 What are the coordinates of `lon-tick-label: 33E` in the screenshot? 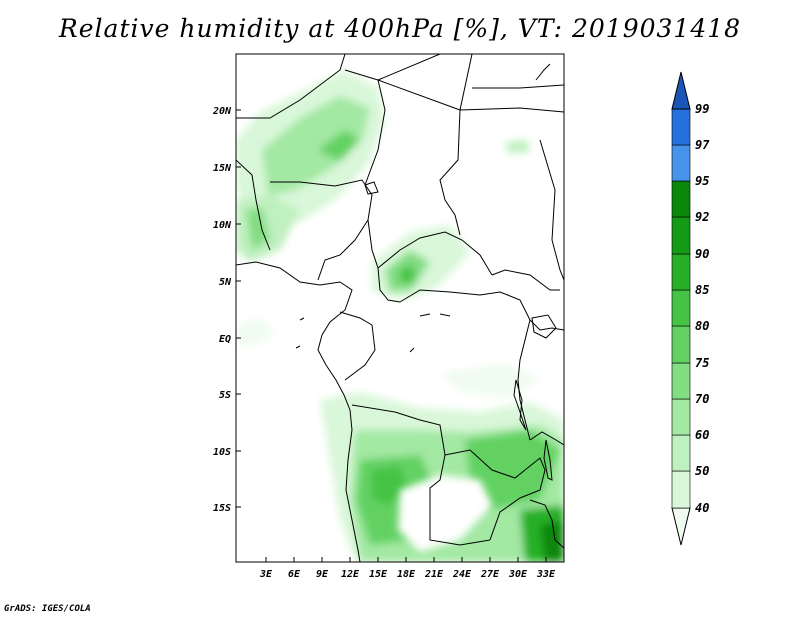 It's located at (546, 574).